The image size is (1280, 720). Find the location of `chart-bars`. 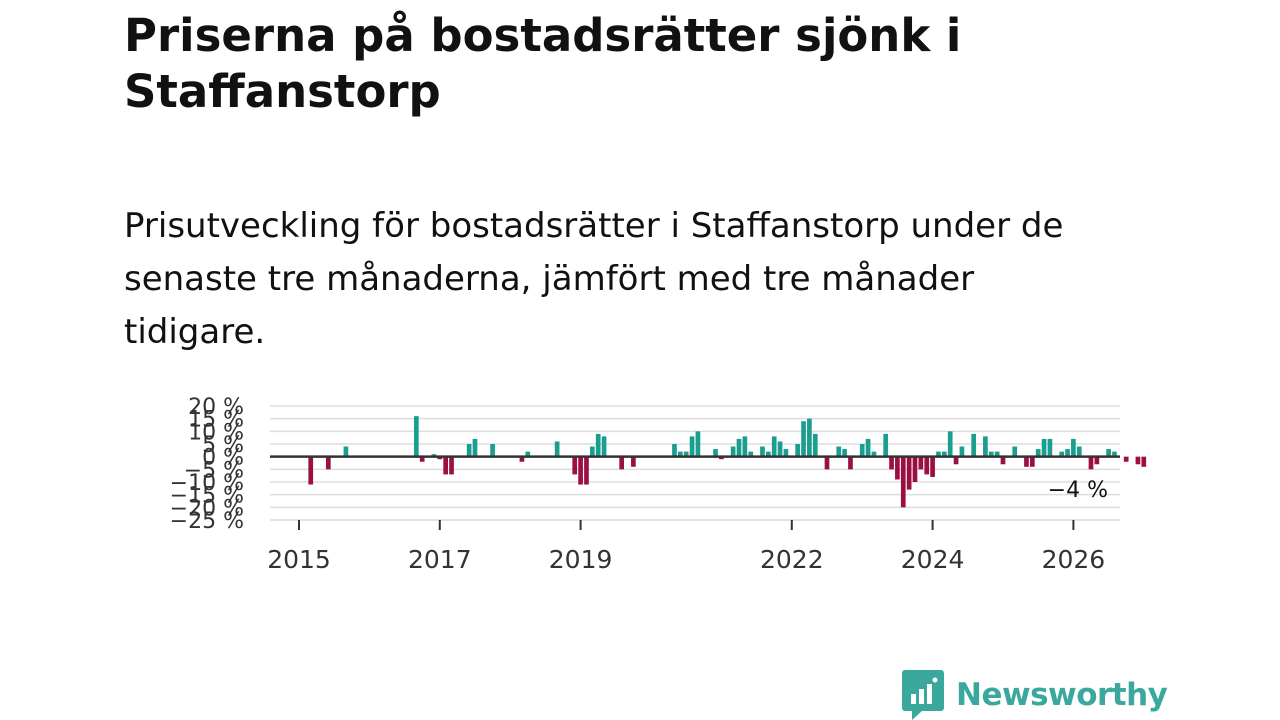

chart-bars is located at coordinates (727, 462).